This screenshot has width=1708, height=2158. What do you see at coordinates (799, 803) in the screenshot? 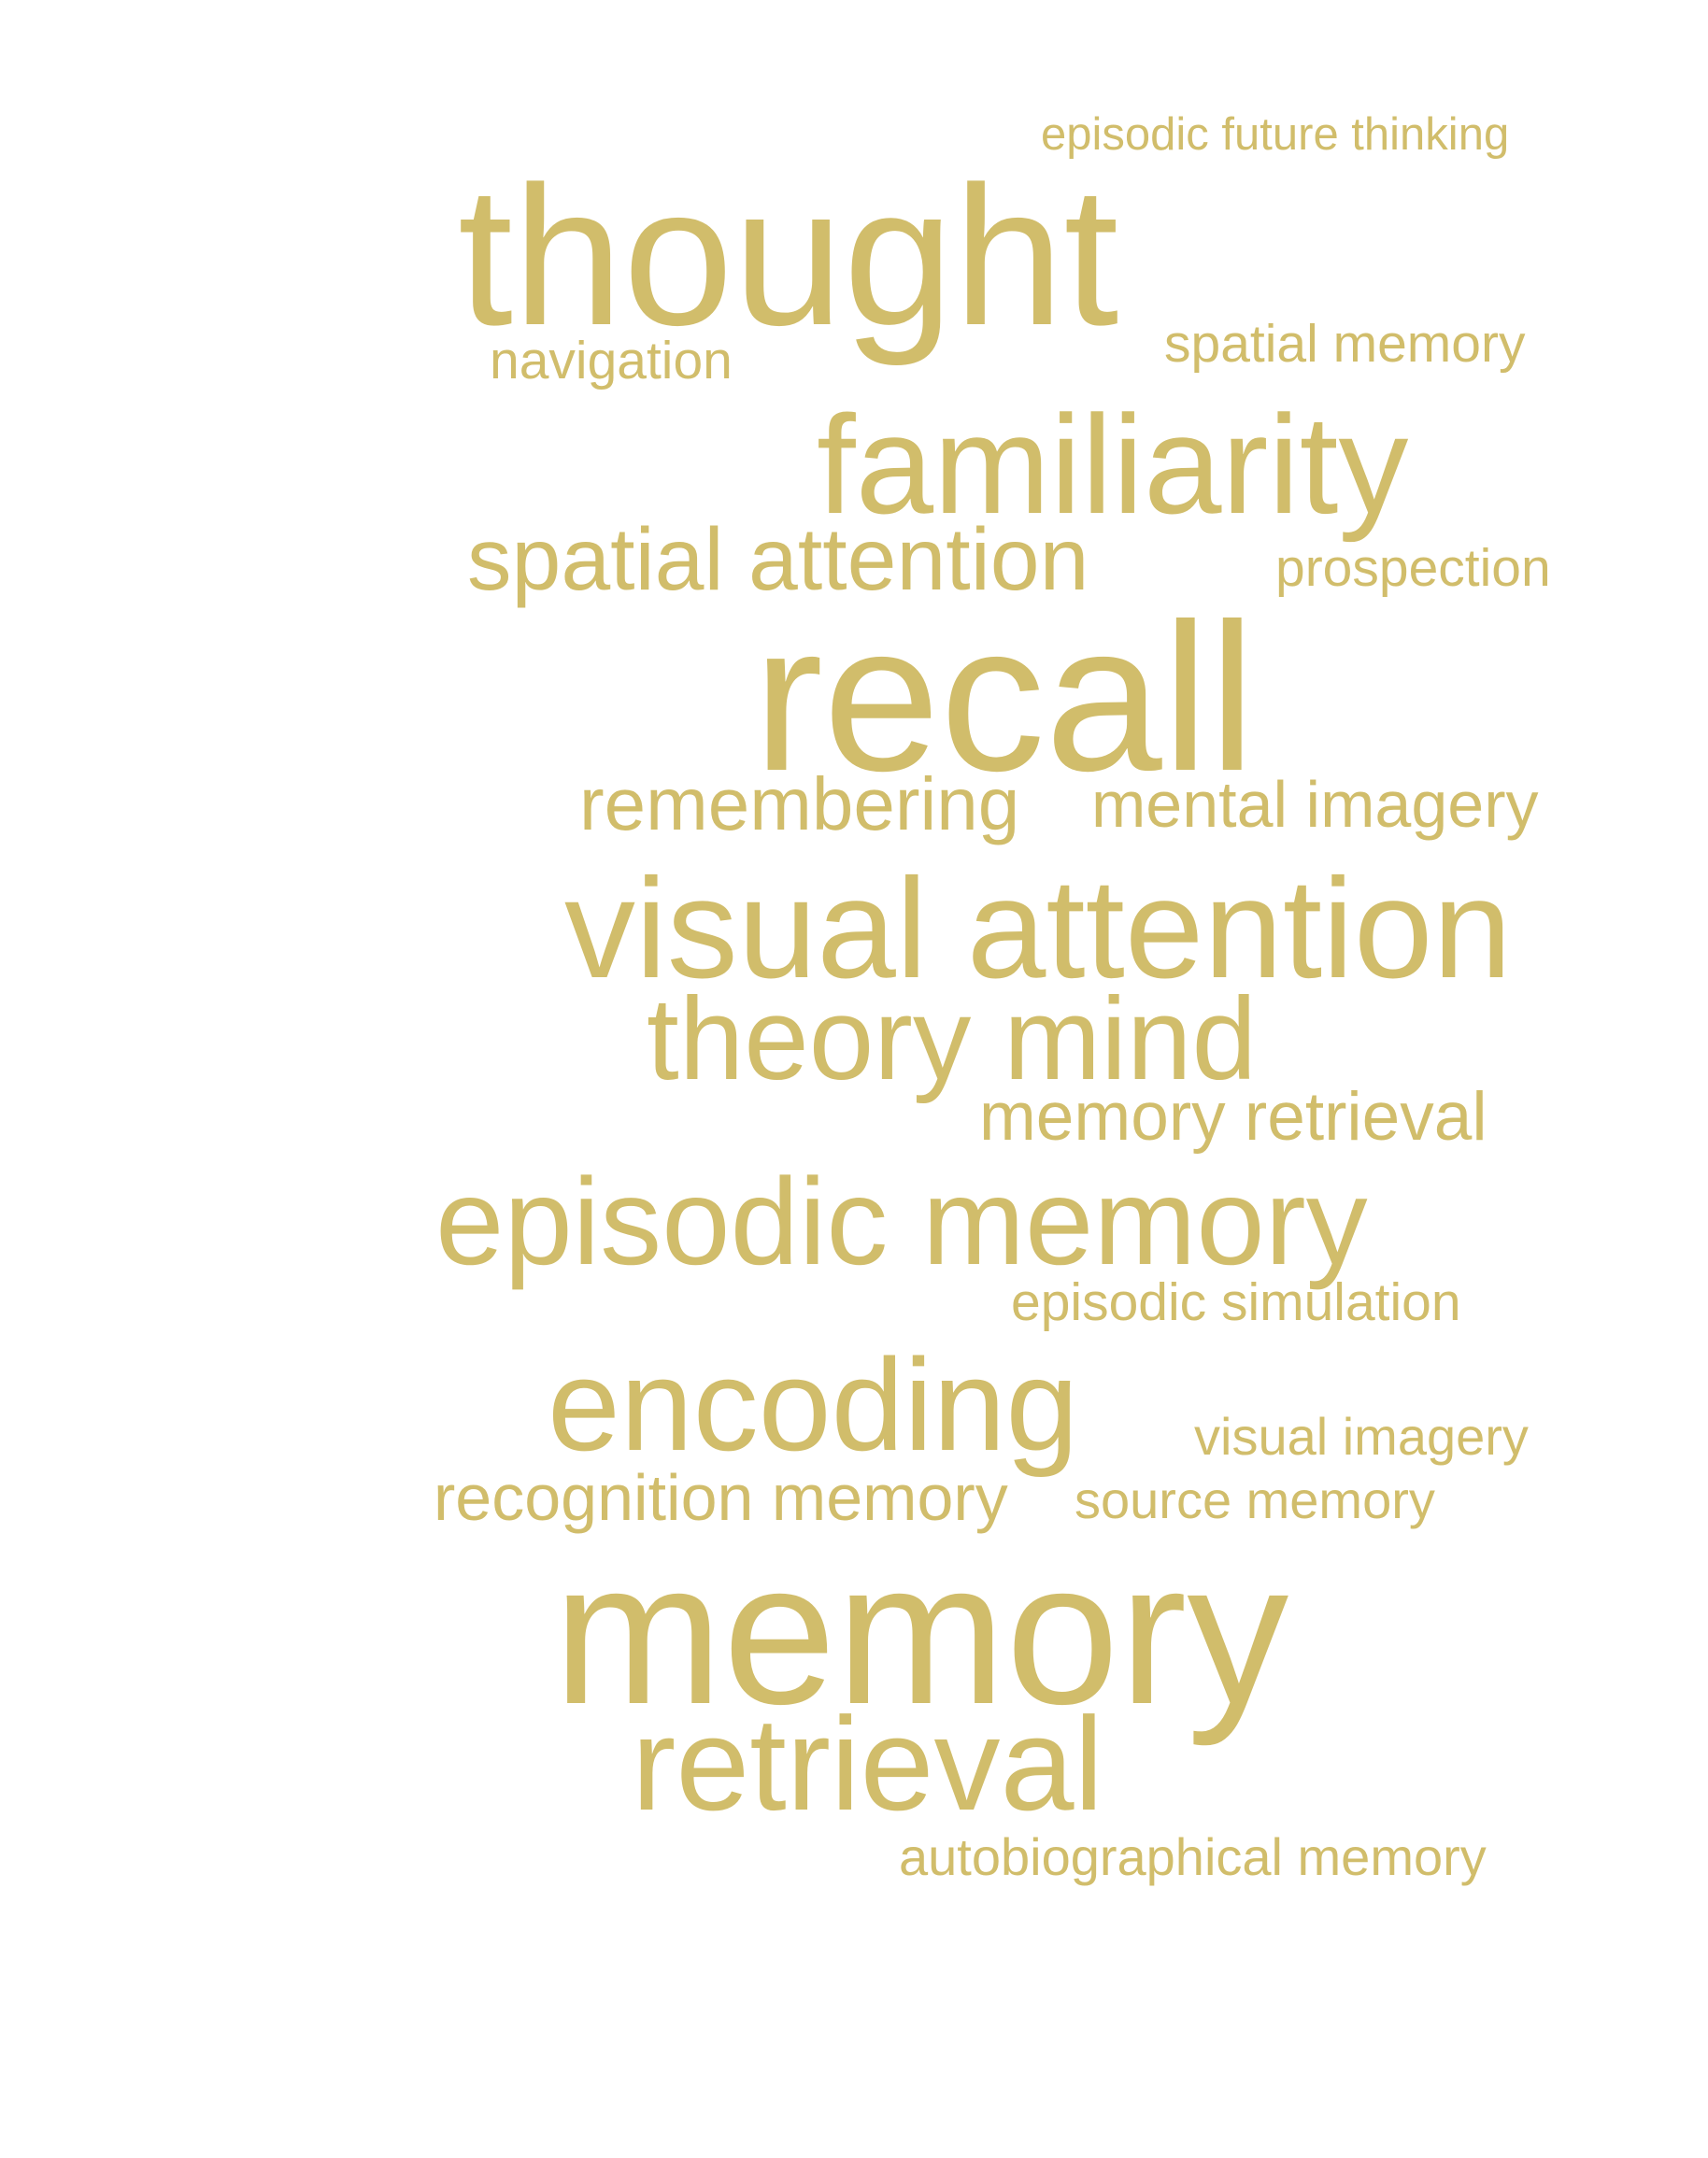
I see `word-remembering: remembering` at bounding box center [799, 803].